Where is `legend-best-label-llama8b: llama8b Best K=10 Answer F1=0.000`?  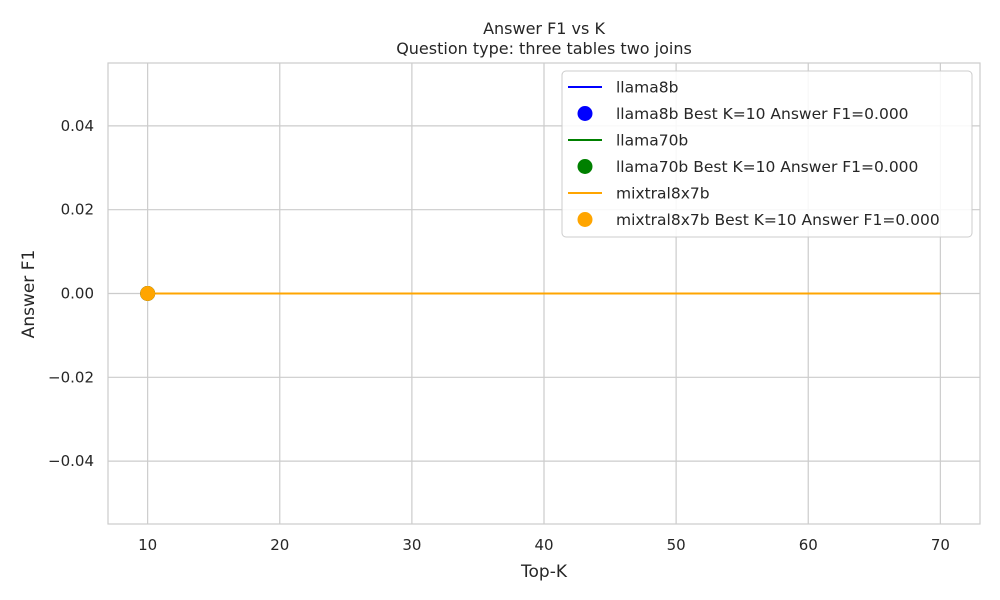 legend-best-label-llama8b: llama8b Best K=10 Answer F1=0.000 is located at coordinates (762, 114).